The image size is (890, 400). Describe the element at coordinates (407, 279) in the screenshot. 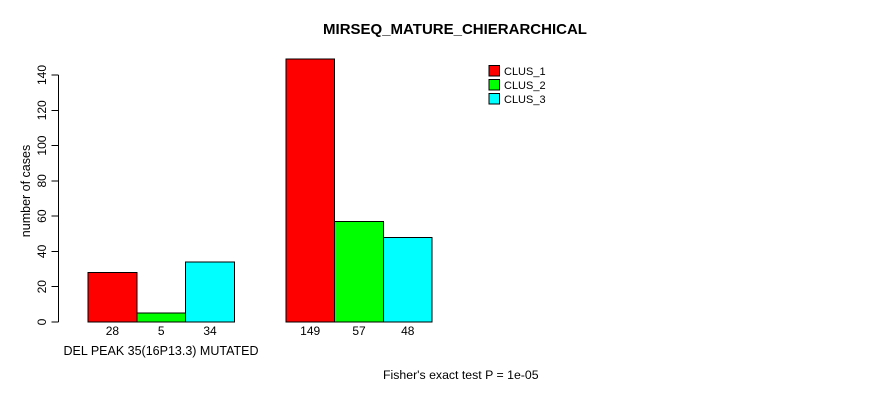

I see `bar-clus_3-group2` at that location.